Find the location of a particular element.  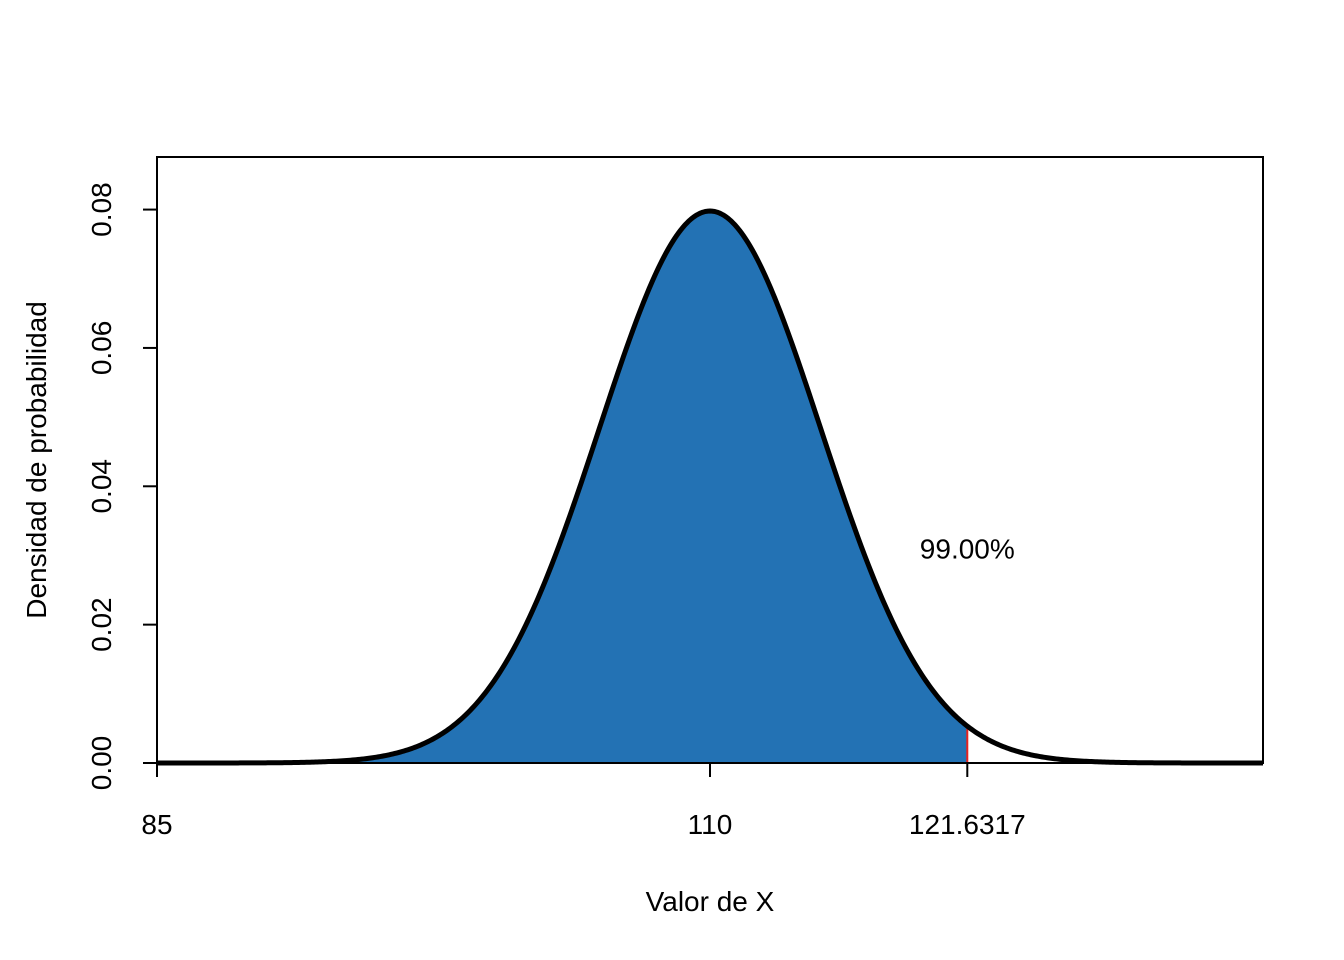

annotation-label: 99.00% is located at coordinates (967, 549).